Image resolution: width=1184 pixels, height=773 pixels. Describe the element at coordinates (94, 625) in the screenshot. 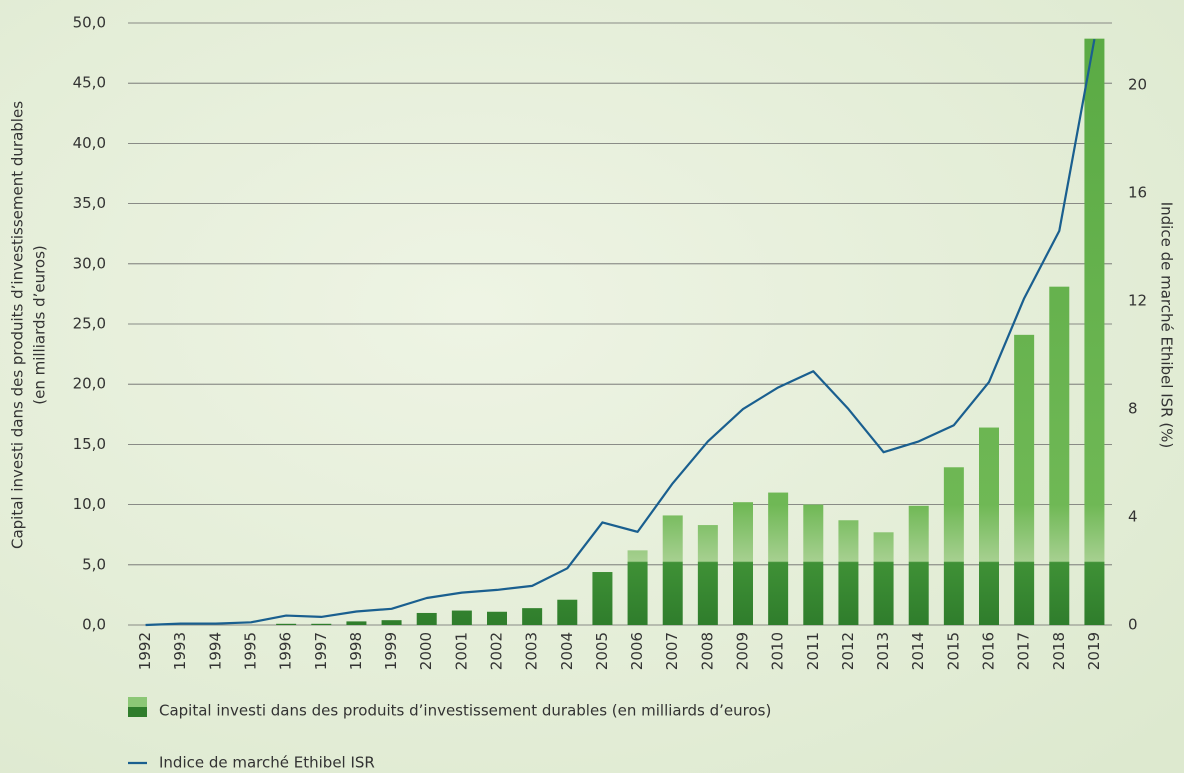

I see `y-tick-label: 0,0` at that location.